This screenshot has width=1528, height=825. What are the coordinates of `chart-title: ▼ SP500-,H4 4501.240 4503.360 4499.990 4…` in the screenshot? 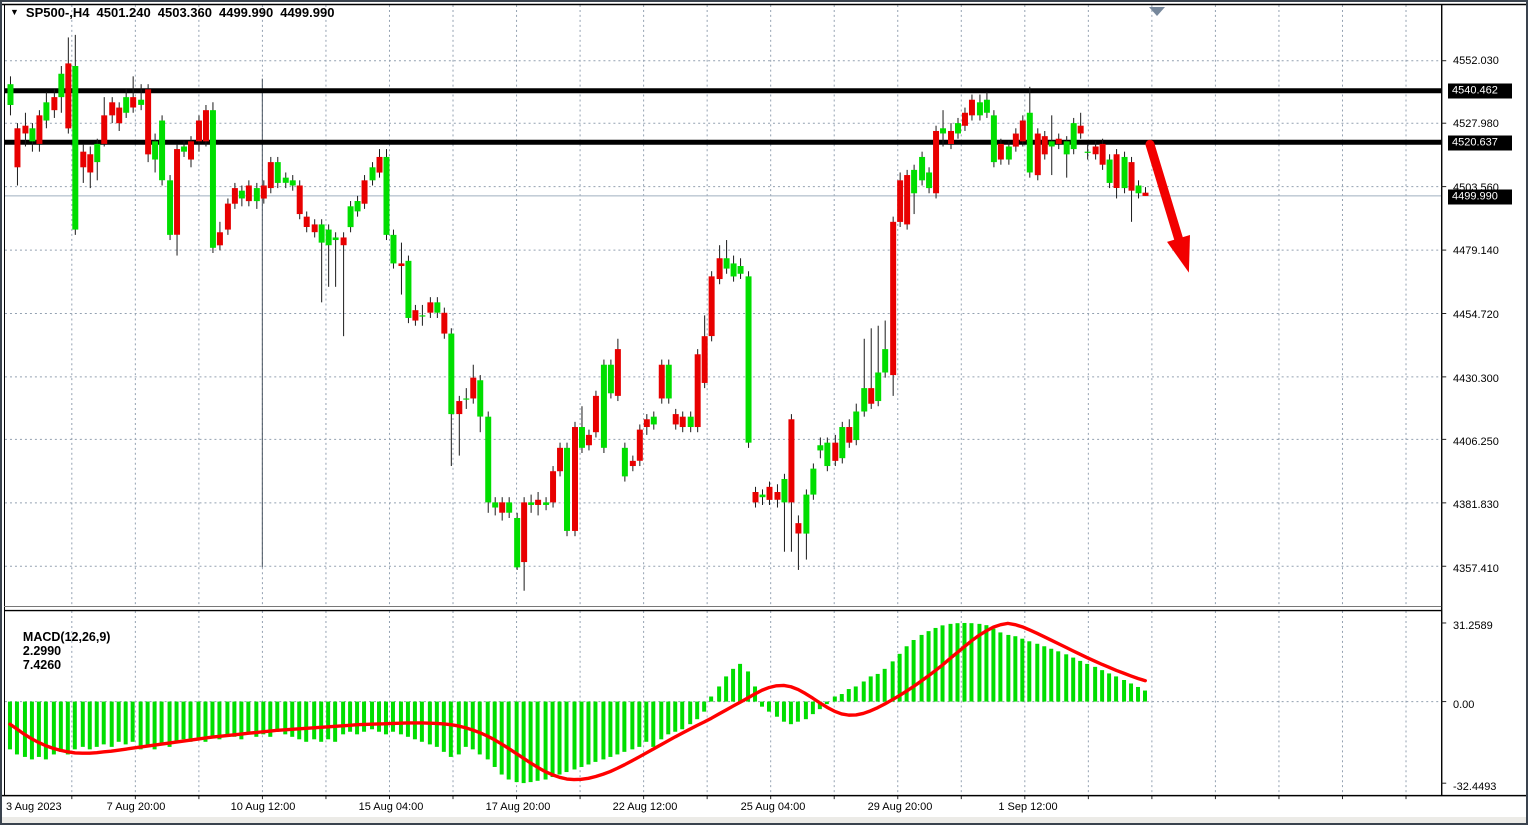 It's located at (172, 12).